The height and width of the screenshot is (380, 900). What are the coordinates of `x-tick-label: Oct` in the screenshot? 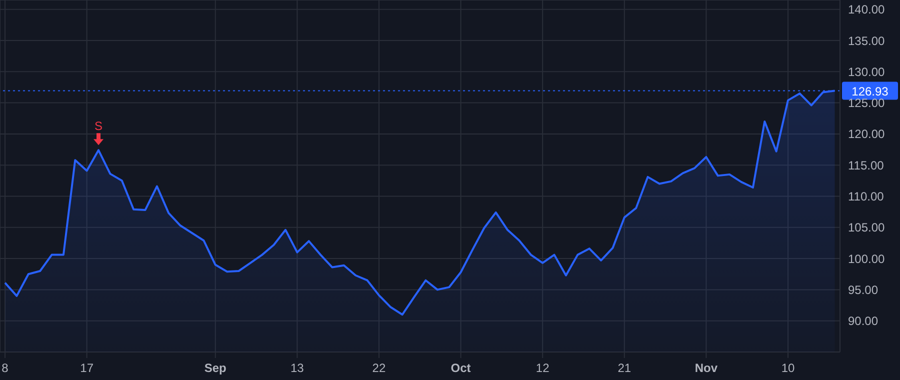 It's located at (460, 368).